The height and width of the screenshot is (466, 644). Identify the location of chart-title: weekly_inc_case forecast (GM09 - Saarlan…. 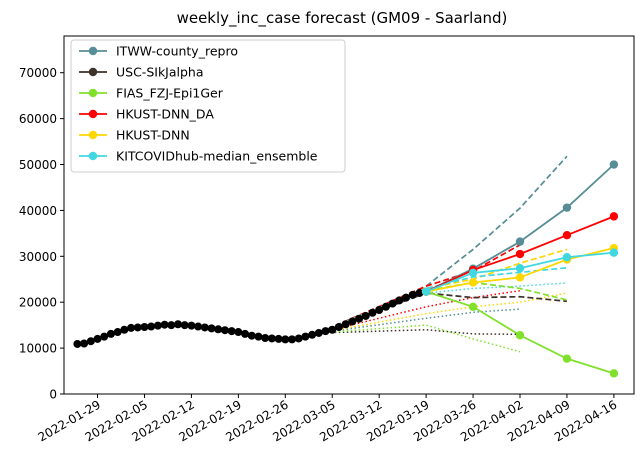
(342, 18).